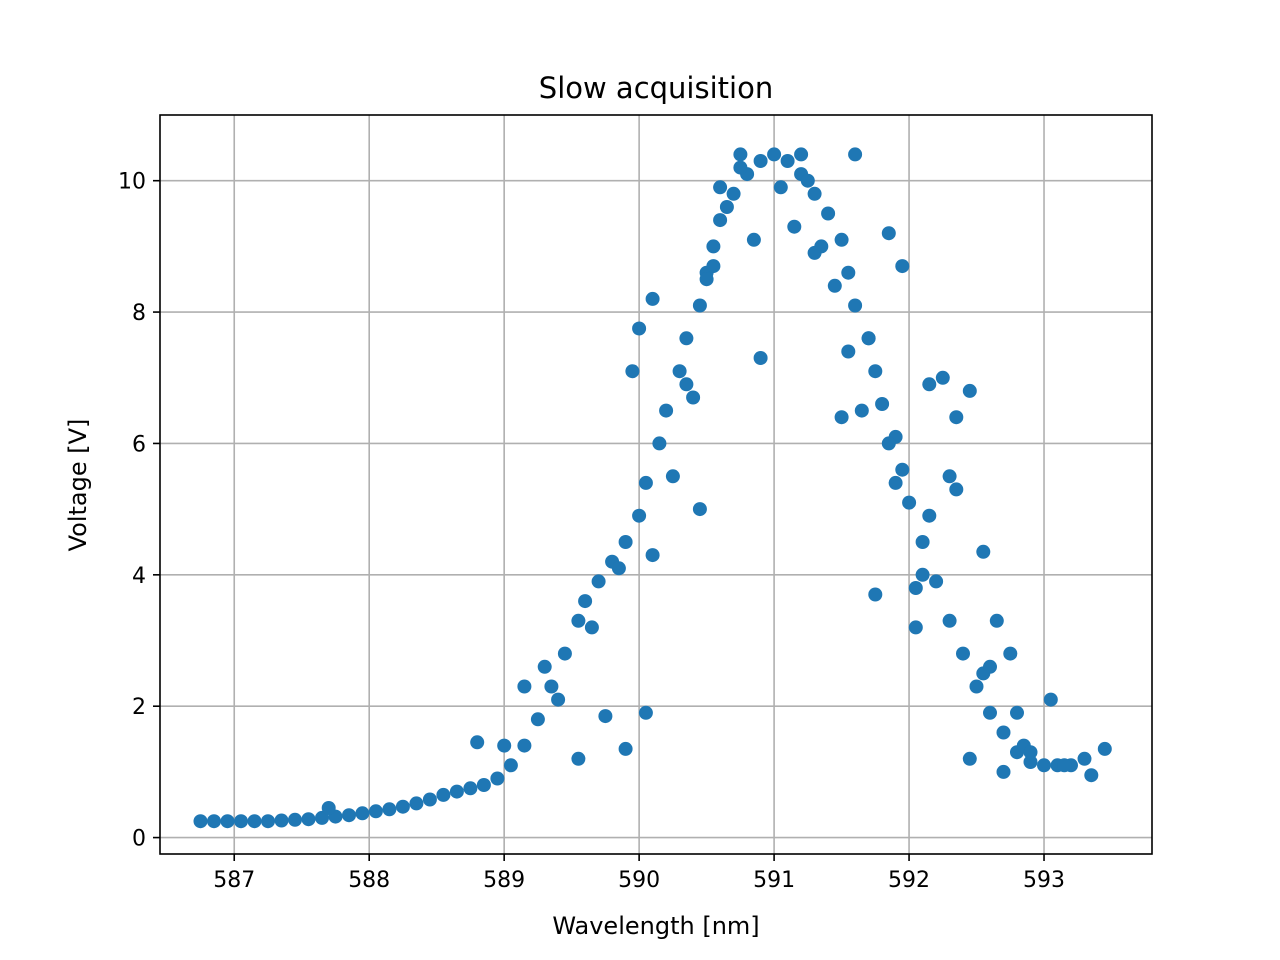 This screenshot has width=1280, height=960. Describe the element at coordinates (139, 576) in the screenshot. I see `y-tick-label: 4` at that location.